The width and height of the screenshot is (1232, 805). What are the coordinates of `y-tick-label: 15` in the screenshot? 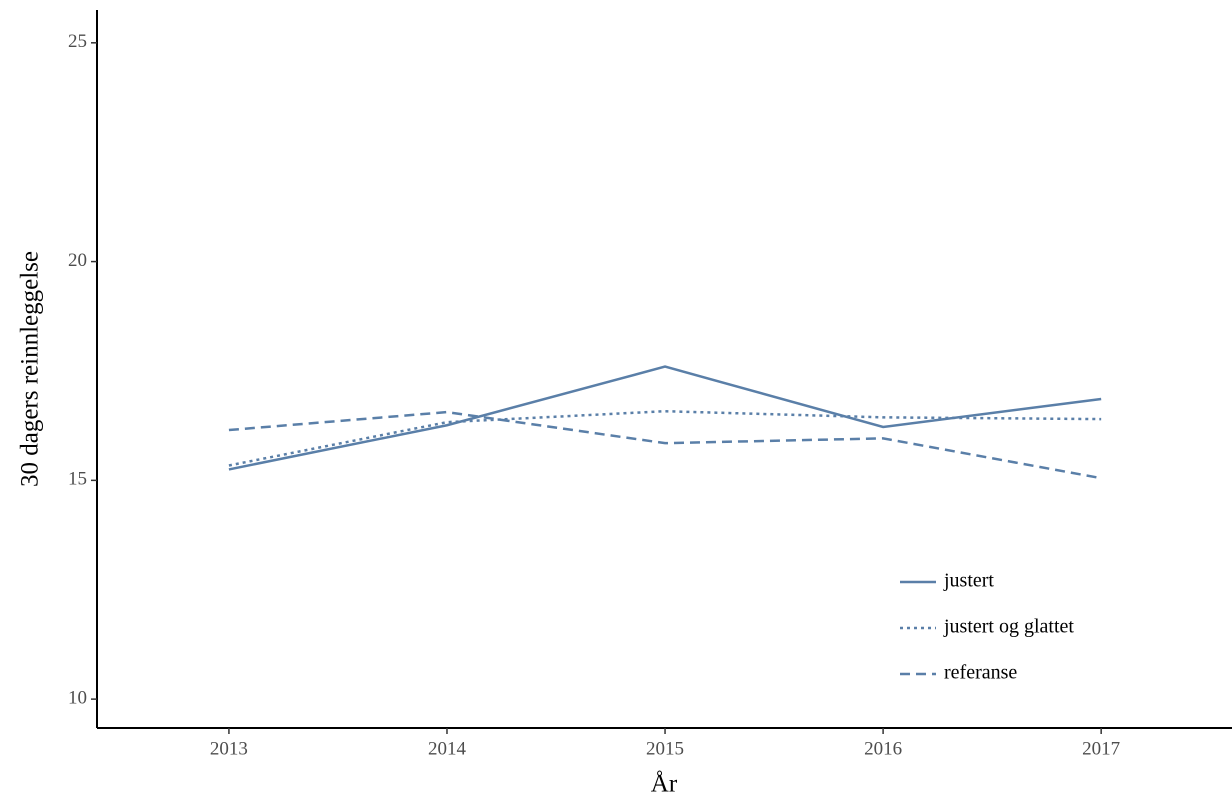 It's located at (77, 479).